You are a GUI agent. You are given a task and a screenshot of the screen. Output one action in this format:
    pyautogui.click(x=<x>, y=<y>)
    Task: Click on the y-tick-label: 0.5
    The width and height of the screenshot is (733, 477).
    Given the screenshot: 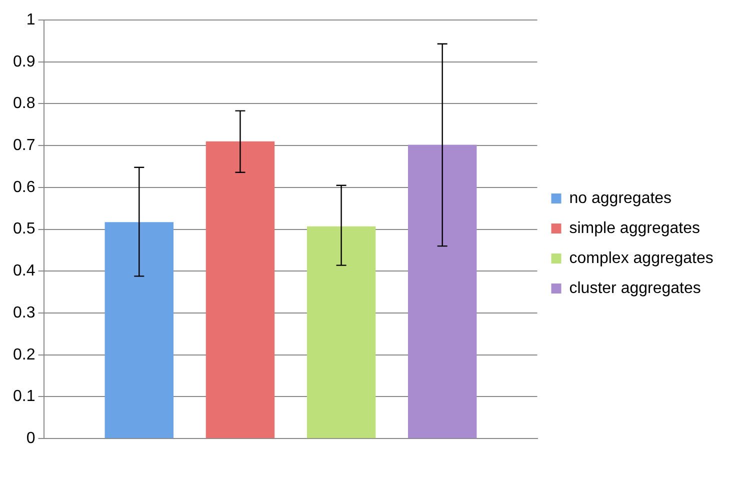 What is the action you would take?
    pyautogui.click(x=24, y=229)
    